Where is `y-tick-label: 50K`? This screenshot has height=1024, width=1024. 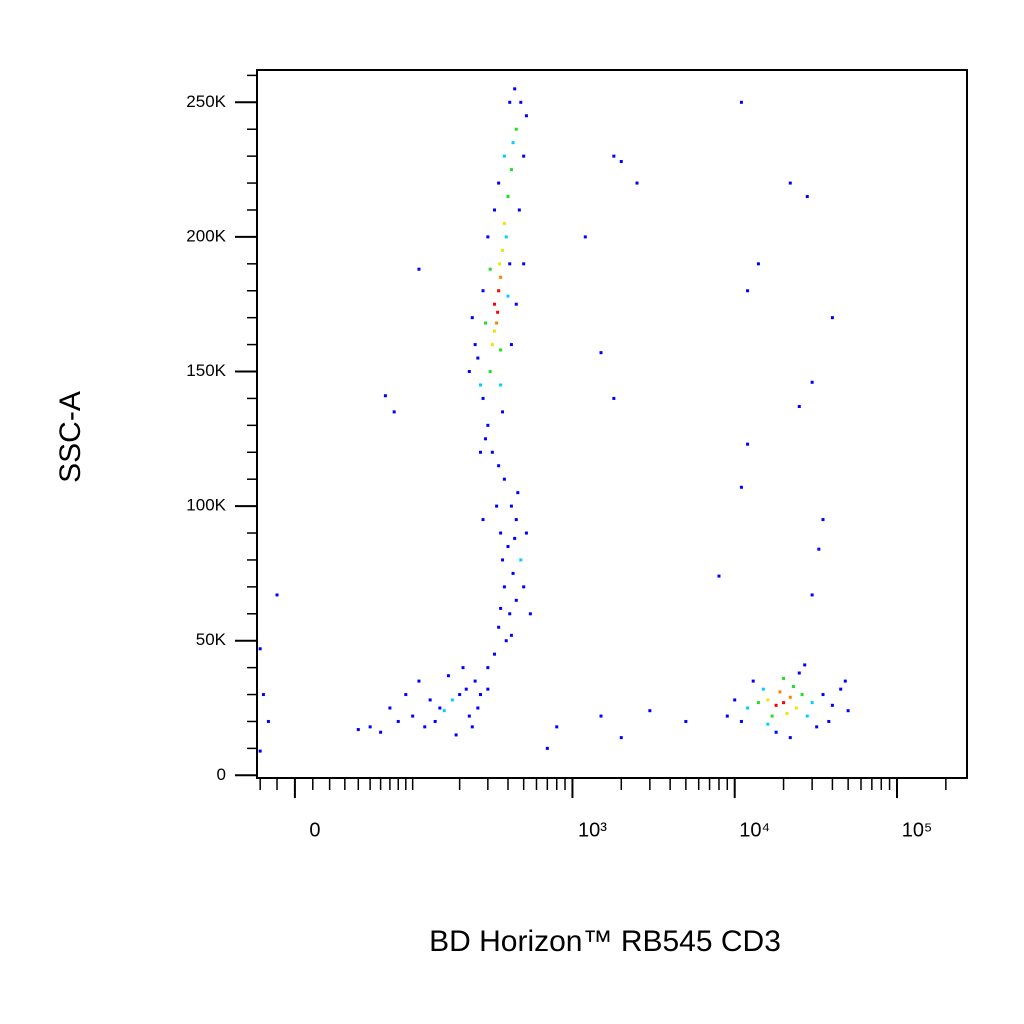
y-tick-label: 50K is located at coordinates (211, 639).